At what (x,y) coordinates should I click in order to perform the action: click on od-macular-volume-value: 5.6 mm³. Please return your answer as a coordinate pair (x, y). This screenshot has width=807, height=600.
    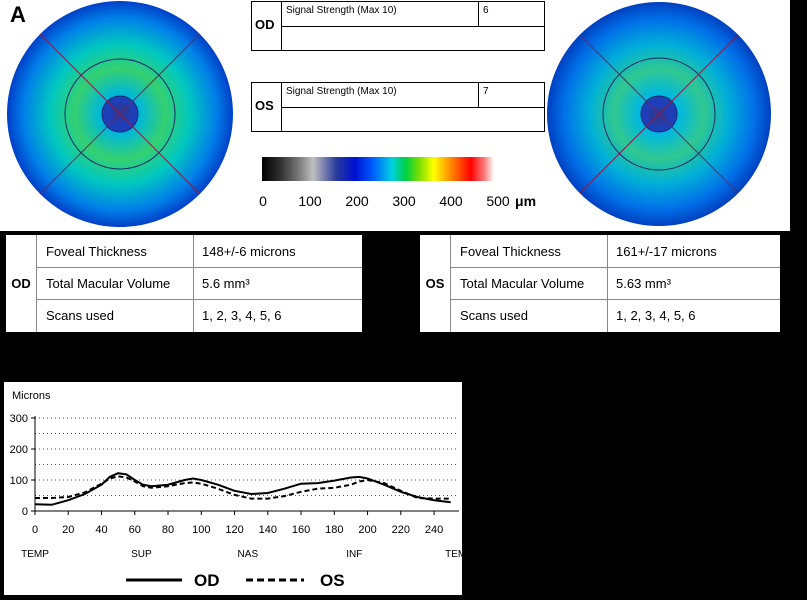
    Looking at the image, I should click on (226, 283).